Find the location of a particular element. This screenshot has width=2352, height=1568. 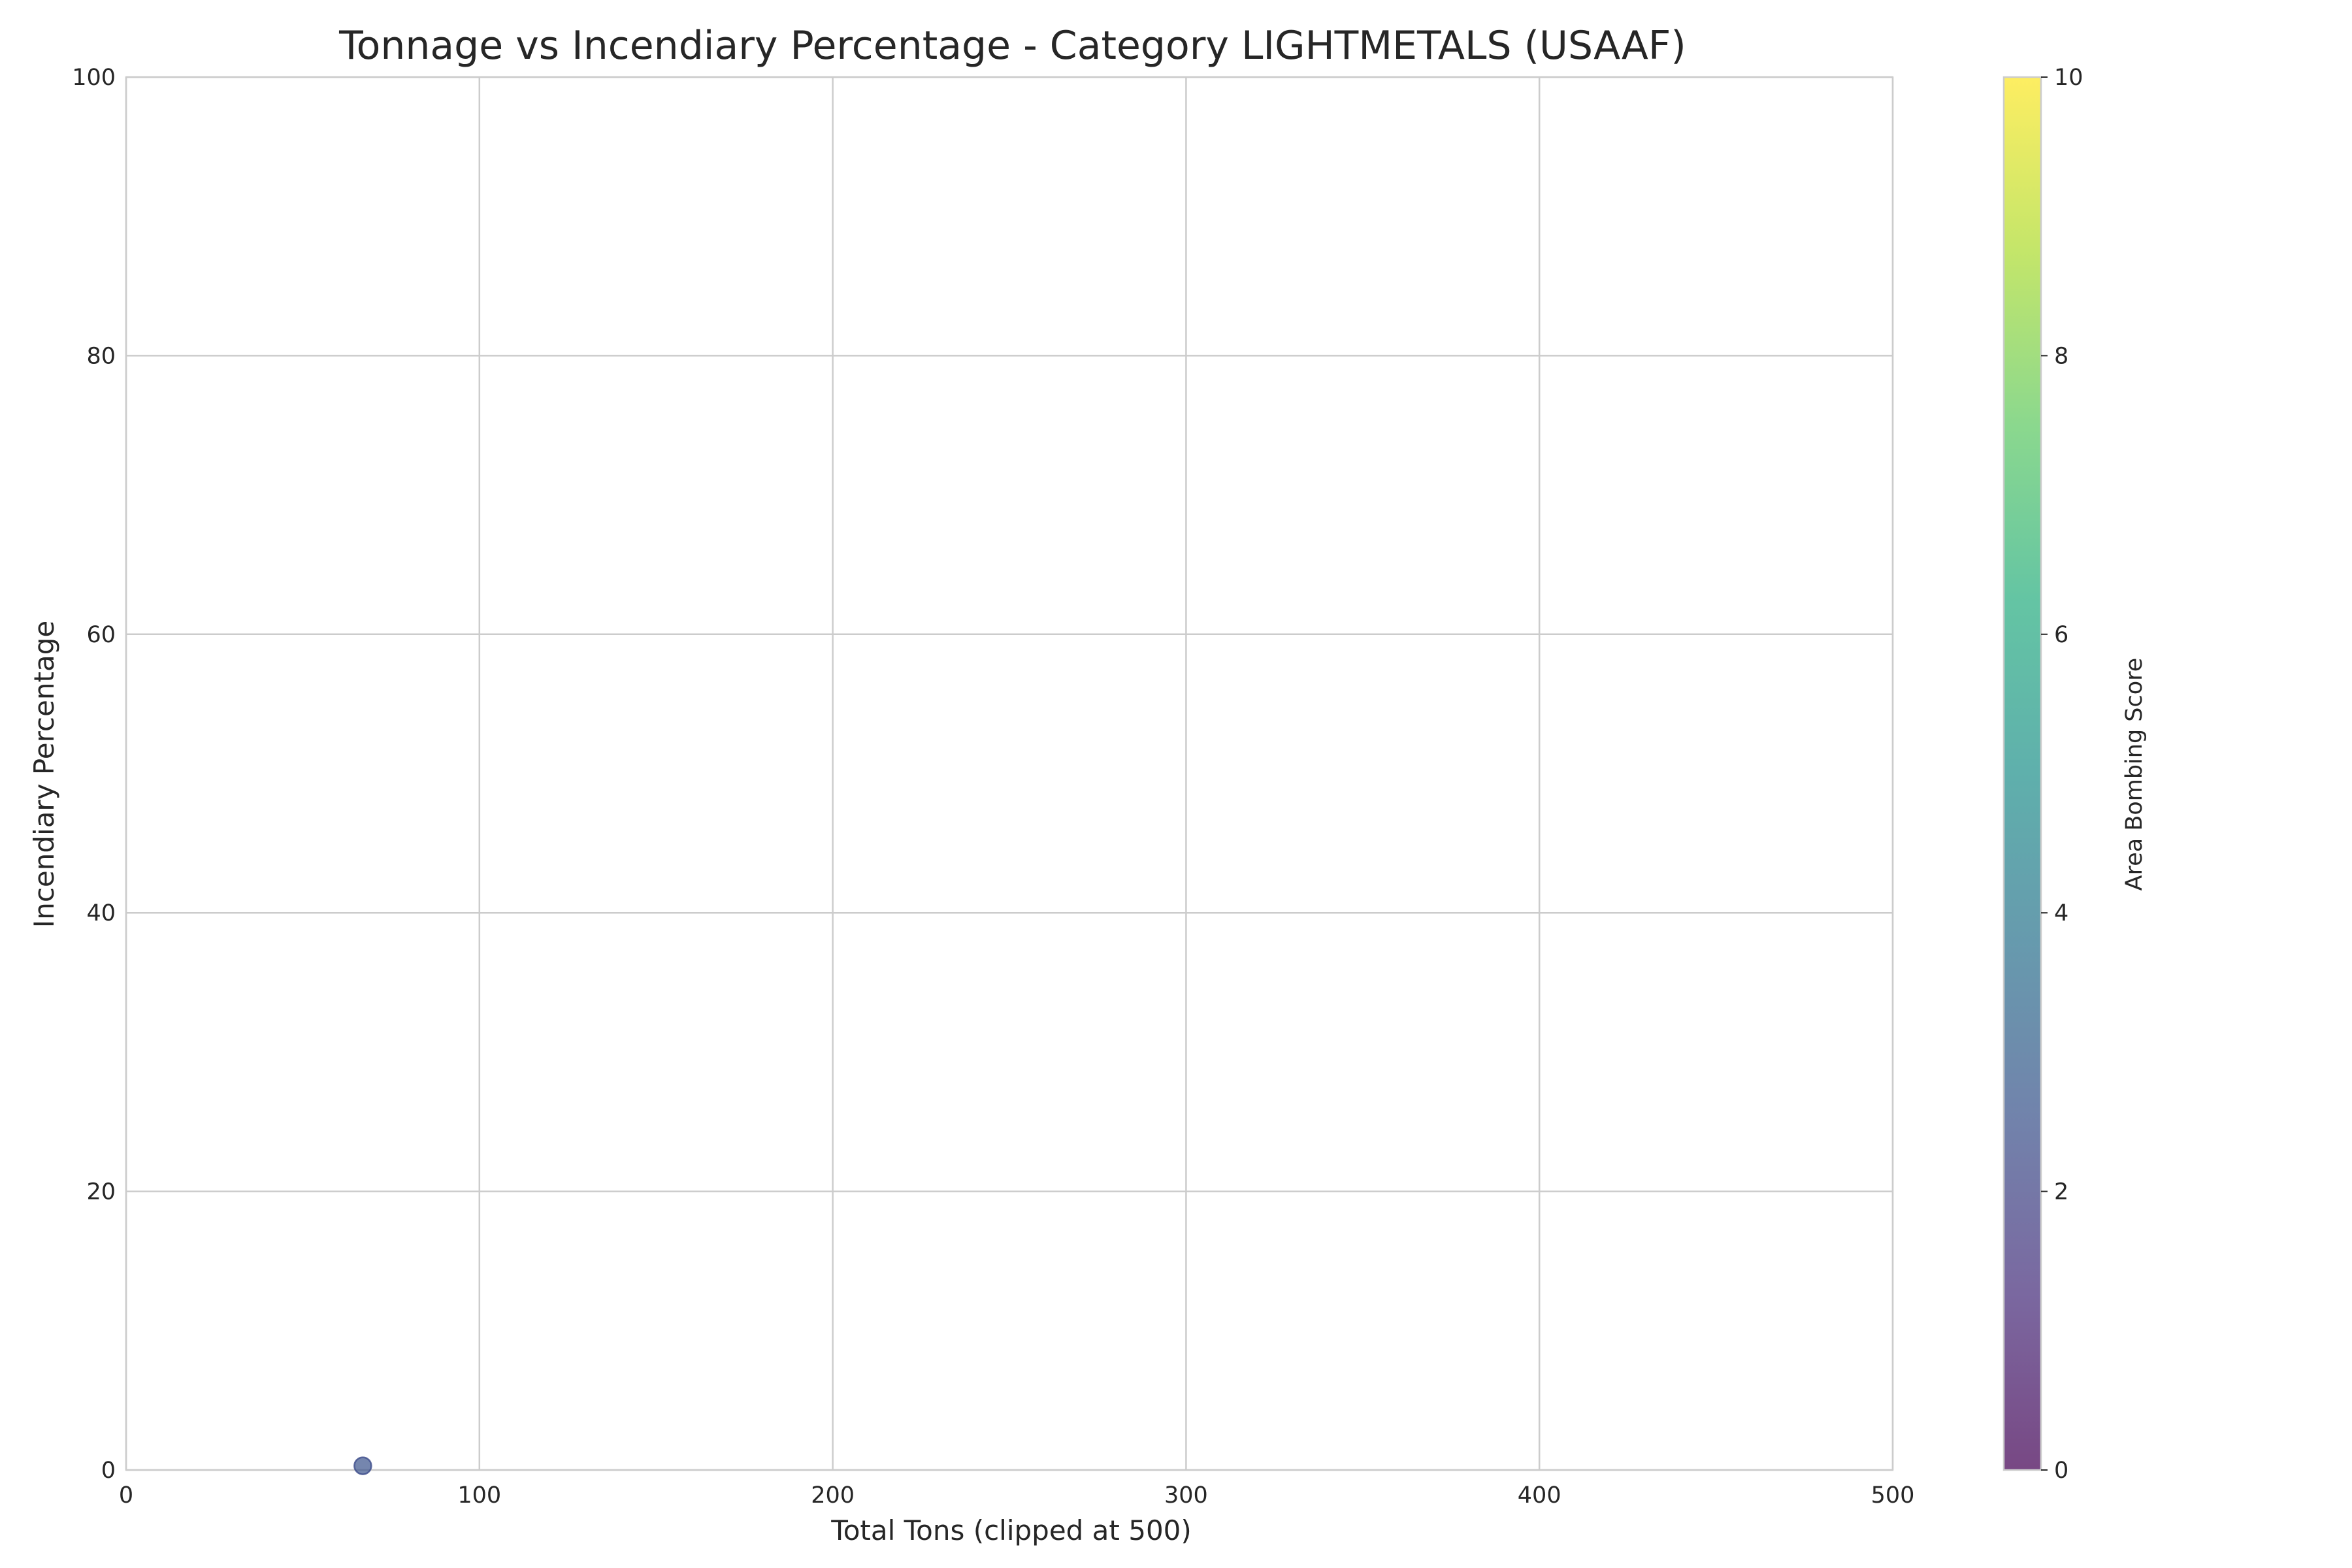

y-axis-label: Incendiary Percentage is located at coordinates (44, 774).